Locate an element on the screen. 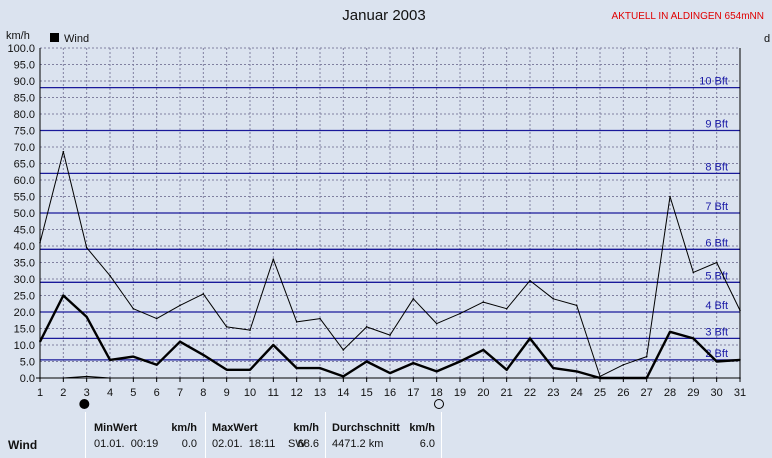 Image resolution: width=772 pixels, height=458 pixels. x-tick-label: 7 is located at coordinates (180, 393).